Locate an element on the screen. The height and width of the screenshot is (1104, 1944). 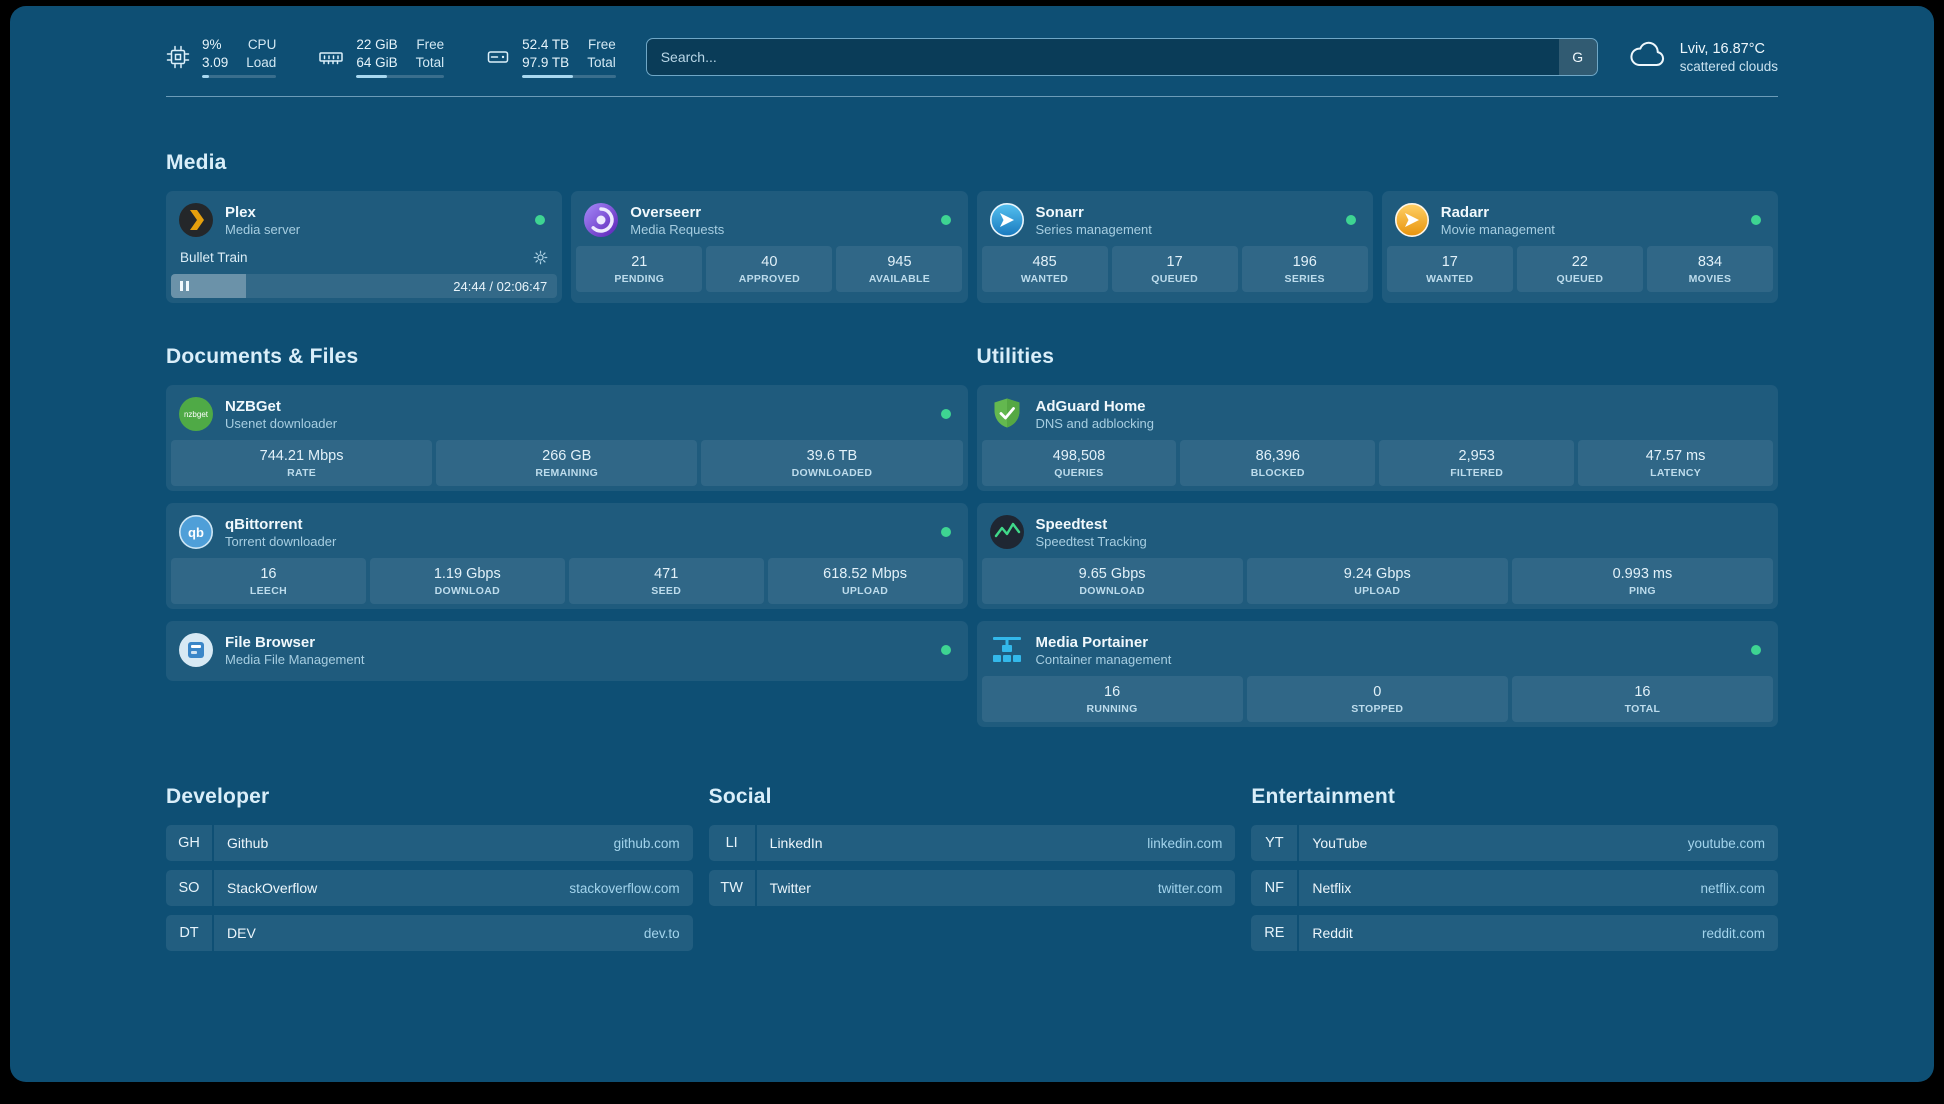
stat-value: 471 is located at coordinates (666, 574).